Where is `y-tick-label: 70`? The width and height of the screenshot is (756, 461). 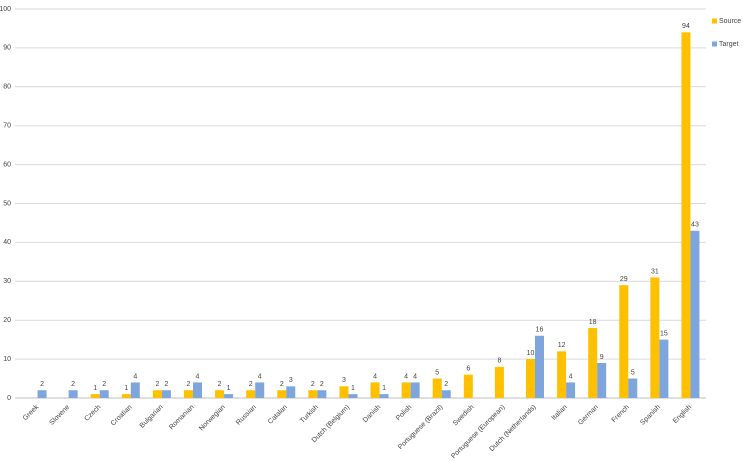 y-tick-label: 70 is located at coordinates (7, 126).